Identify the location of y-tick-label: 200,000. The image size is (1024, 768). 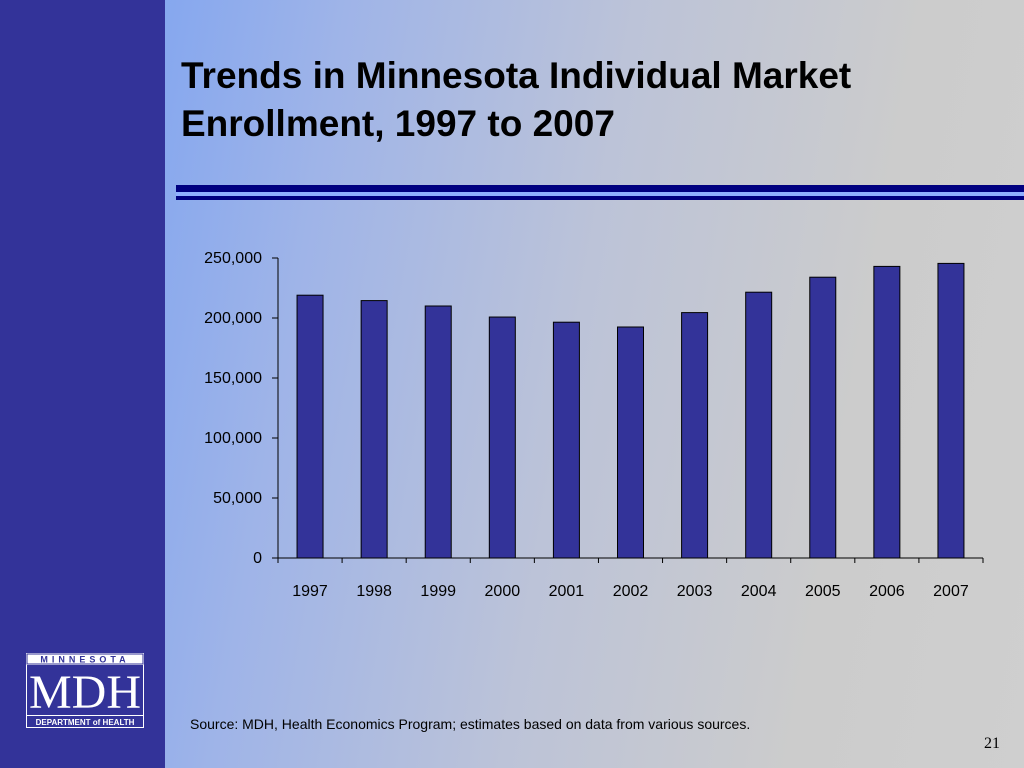
(233, 318).